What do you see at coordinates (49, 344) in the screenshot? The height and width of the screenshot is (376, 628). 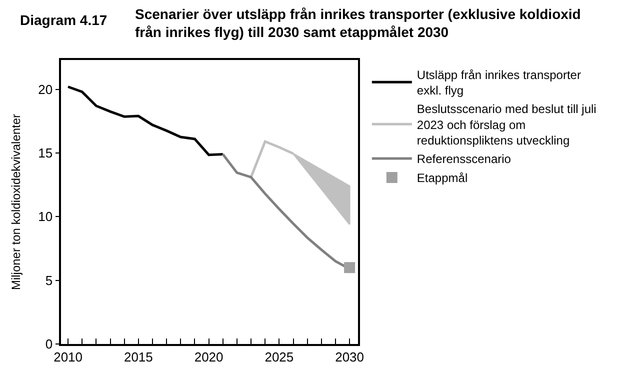 I see `y-tick-label: 0` at bounding box center [49, 344].